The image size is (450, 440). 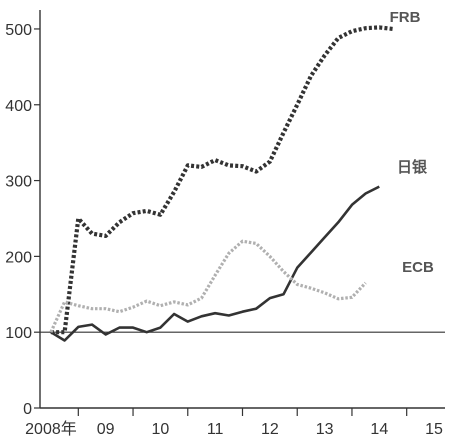 What do you see at coordinates (18, 106) in the screenshot?
I see `y-tick-label: 400` at bounding box center [18, 106].